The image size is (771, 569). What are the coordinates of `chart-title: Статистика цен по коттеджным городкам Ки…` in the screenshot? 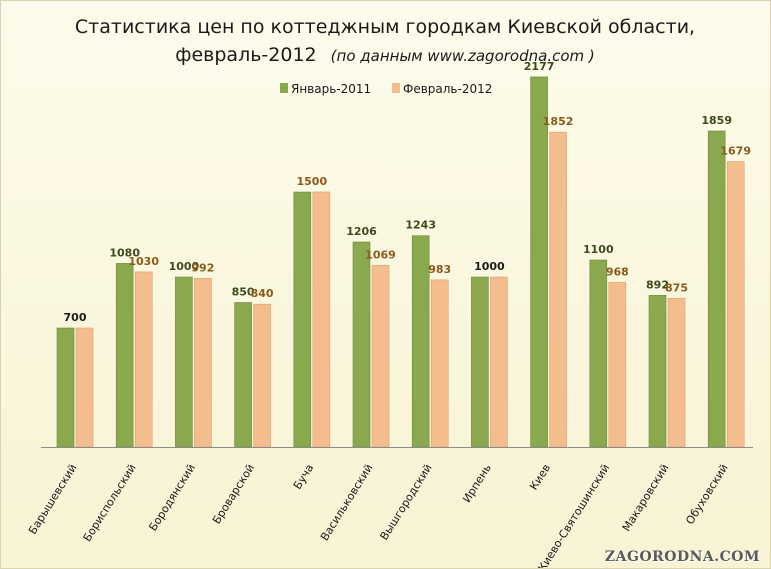 It's located at (385, 27).